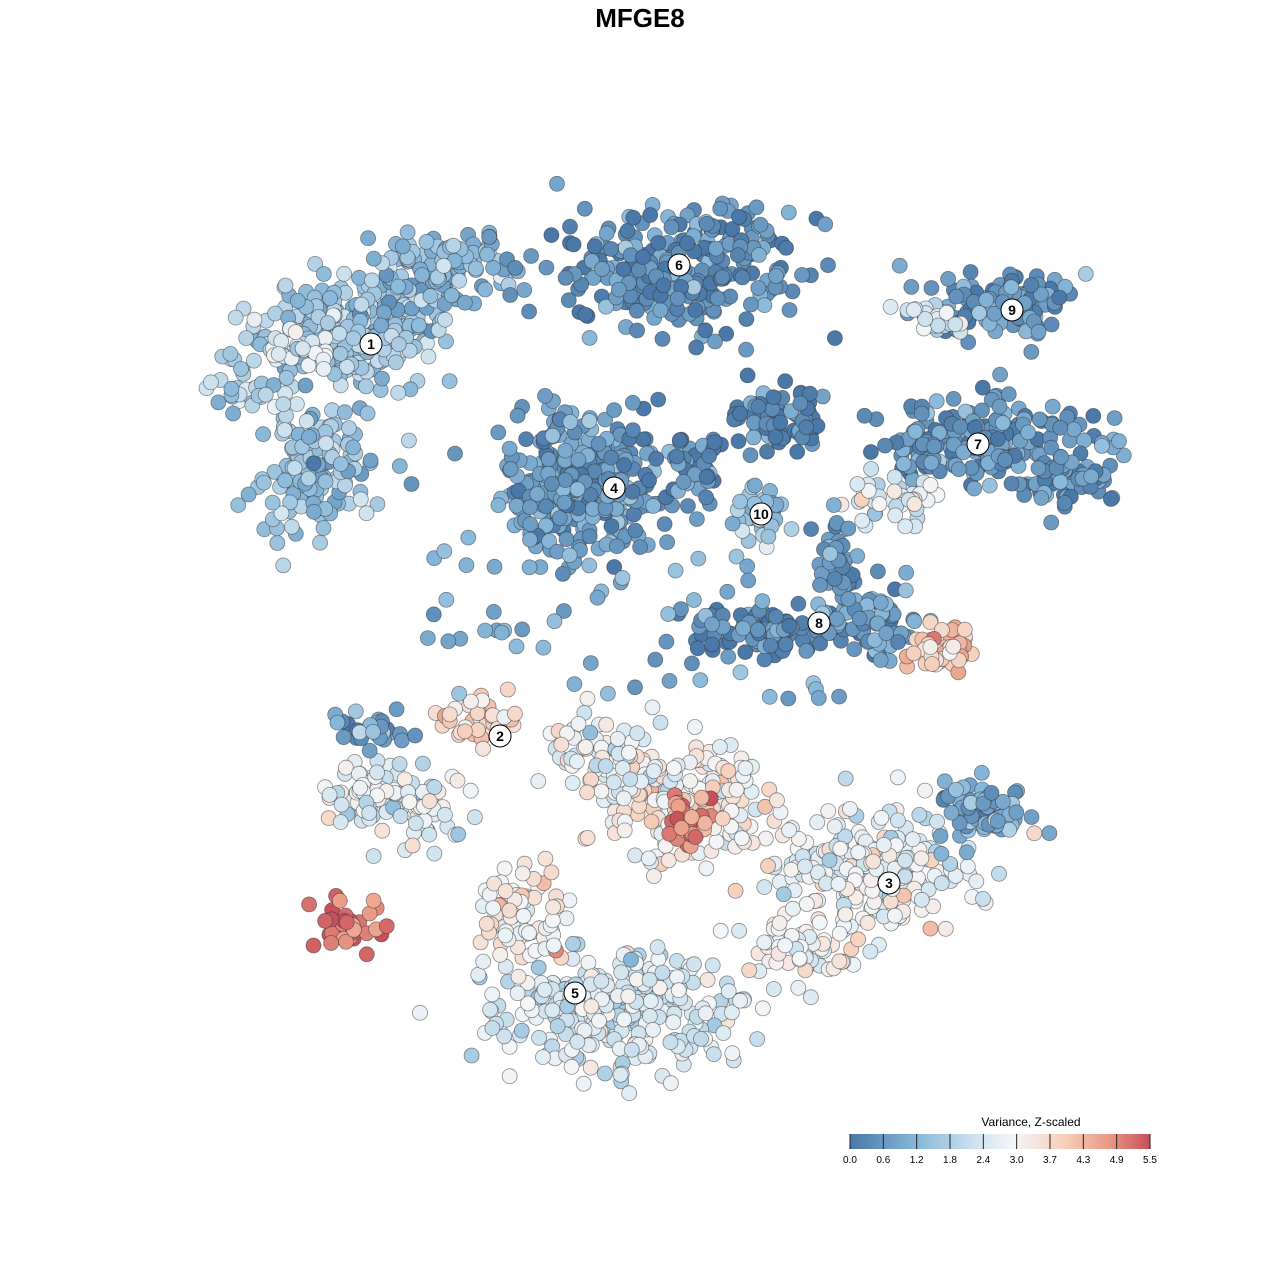 This screenshot has width=1280, height=1280. I want to click on cluster-label-5: 5, so click(575, 993).